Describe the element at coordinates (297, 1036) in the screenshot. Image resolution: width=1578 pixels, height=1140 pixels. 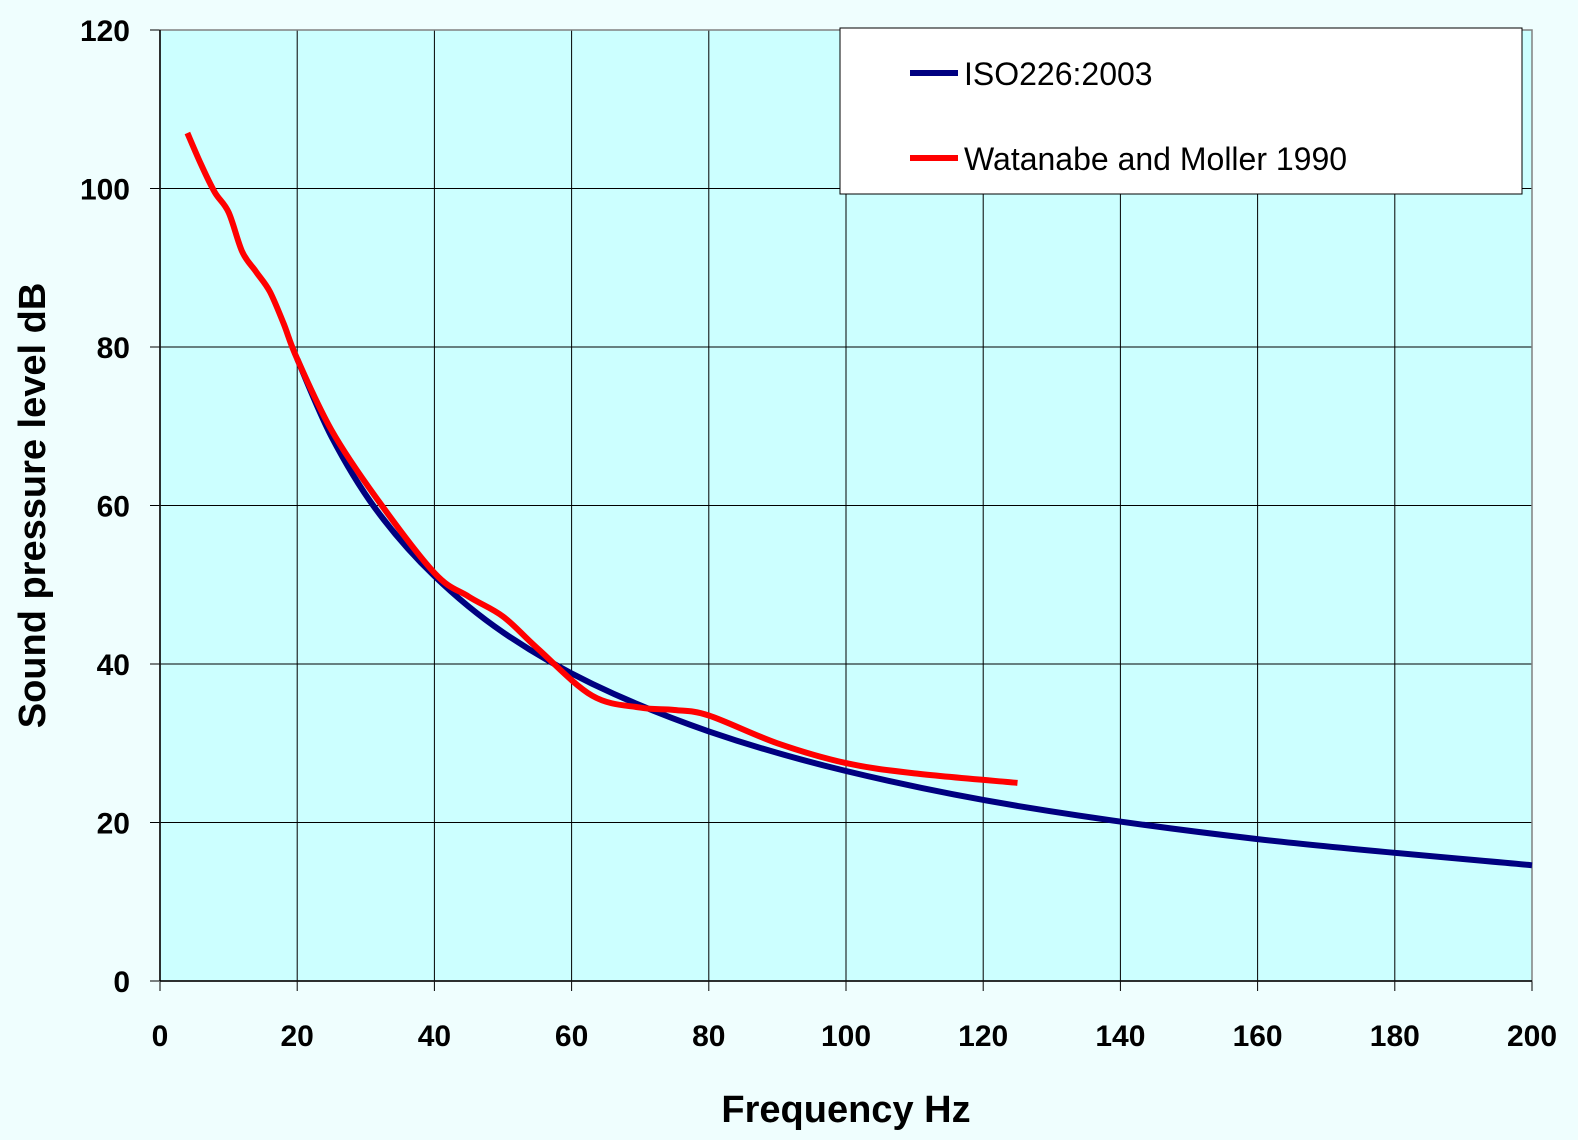
I see `x-tick-label: 20` at that location.